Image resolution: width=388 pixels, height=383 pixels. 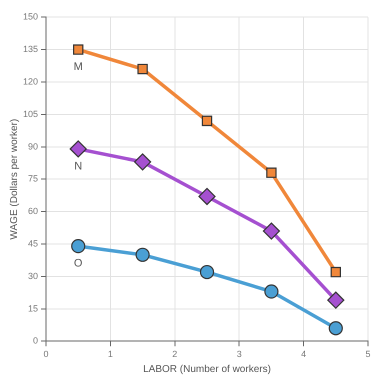 I want to click on y-tick-label: 135, so click(x=30, y=49).